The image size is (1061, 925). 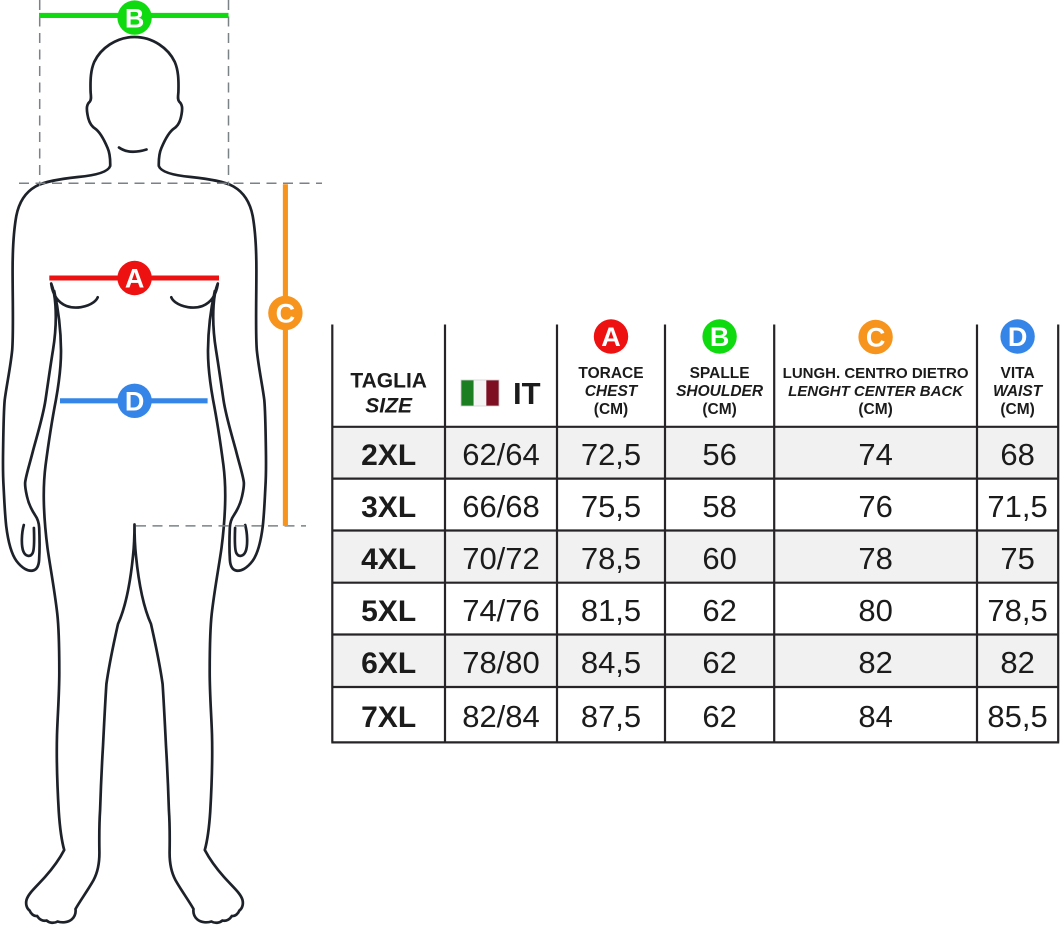 What do you see at coordinates (389, 406) in the screenshot?
I see `svg-text: SIZE` at bounding box center [389, 406].